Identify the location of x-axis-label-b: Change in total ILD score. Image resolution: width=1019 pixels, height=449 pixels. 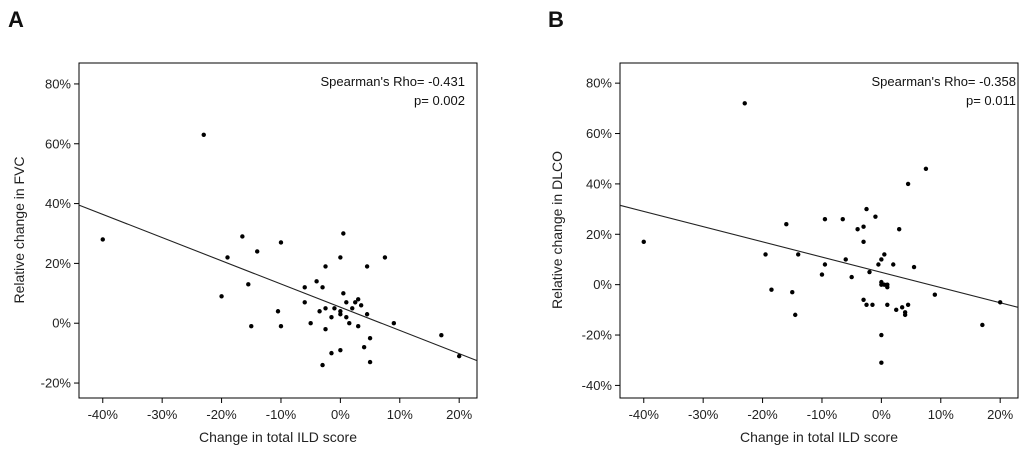
(819, 437).